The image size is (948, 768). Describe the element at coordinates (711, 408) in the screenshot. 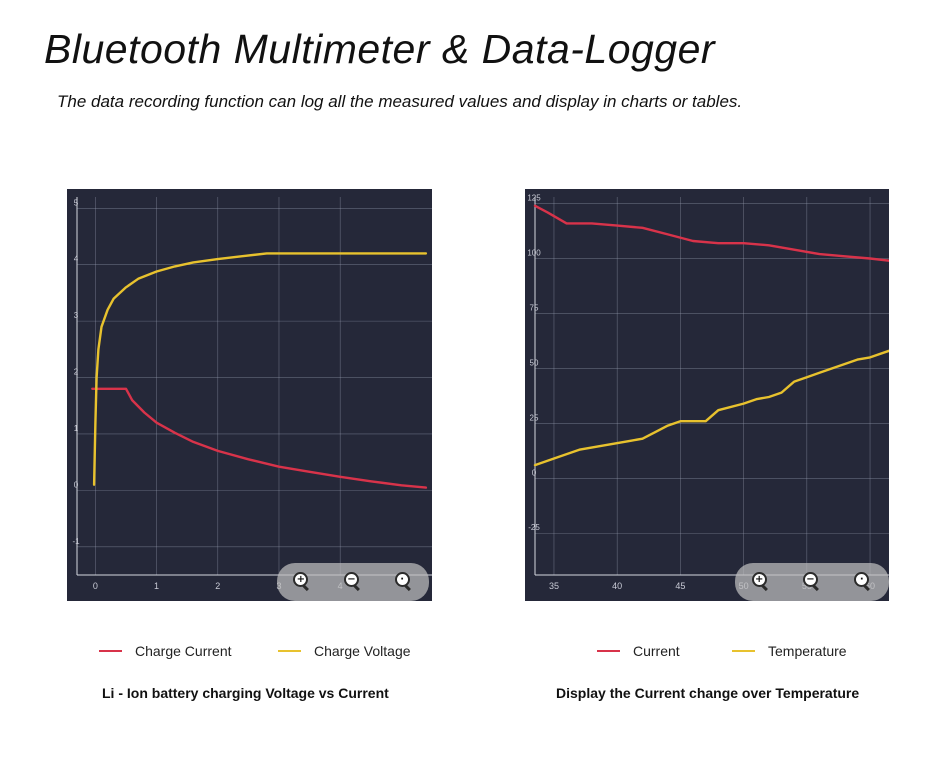

I see `series-line-temperature` at that location.